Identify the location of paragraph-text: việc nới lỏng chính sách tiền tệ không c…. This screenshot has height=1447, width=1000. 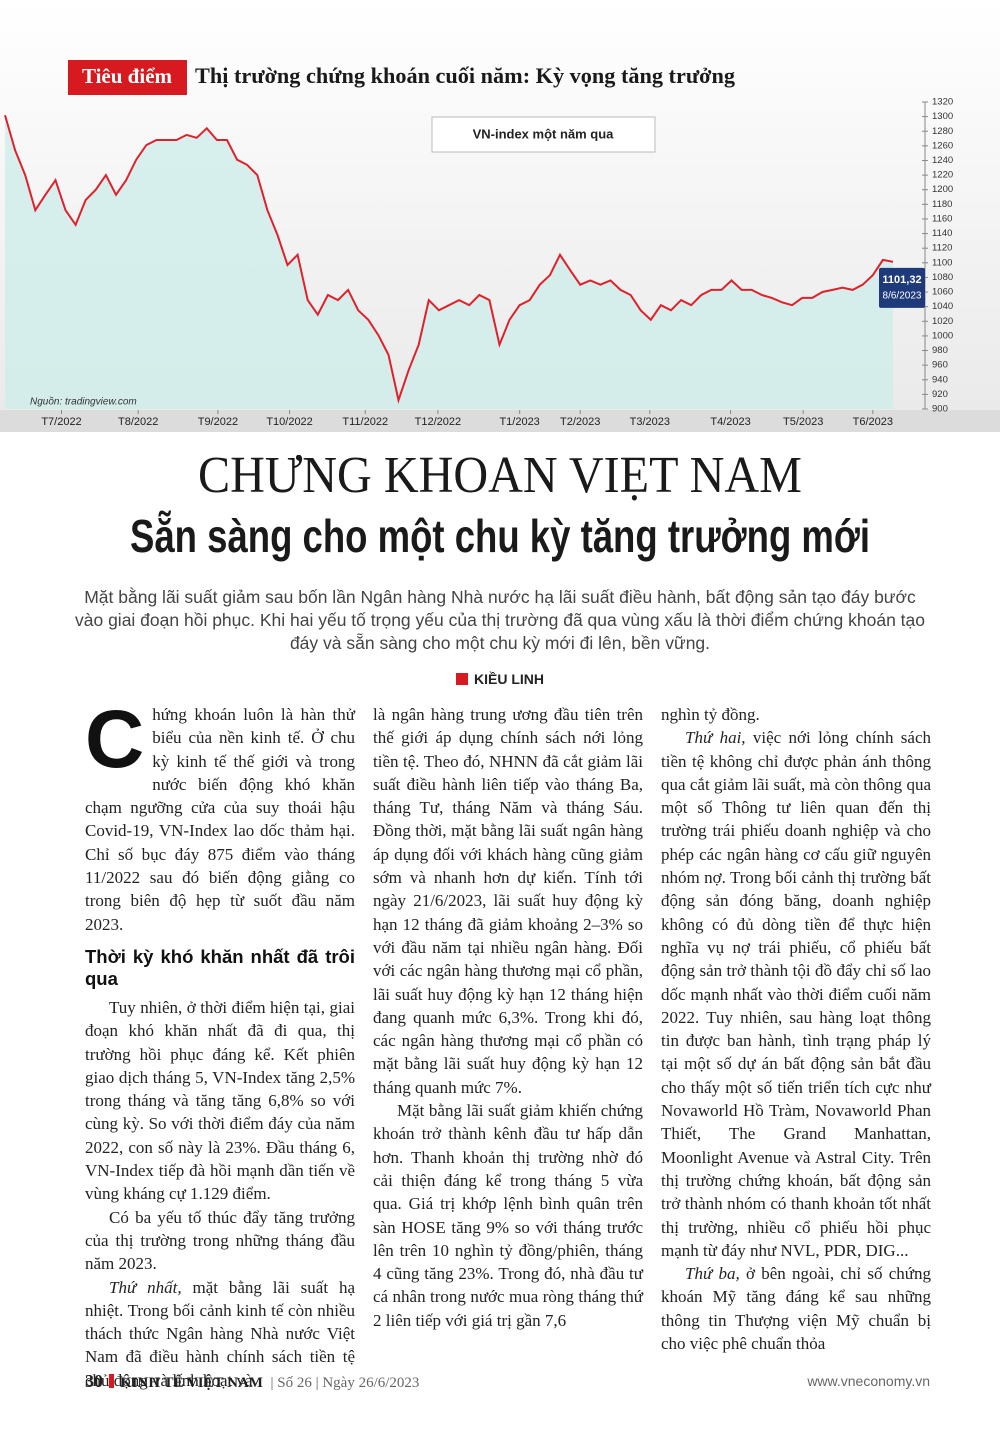
(796, 994).